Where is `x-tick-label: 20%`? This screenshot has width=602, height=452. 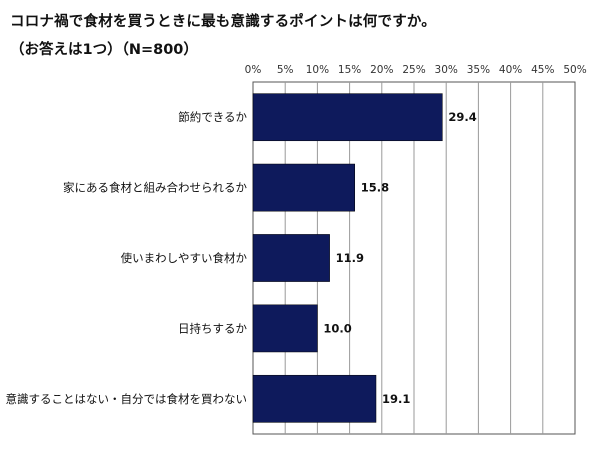 x-tick-label: 20% is located at coordinates (381, 70).